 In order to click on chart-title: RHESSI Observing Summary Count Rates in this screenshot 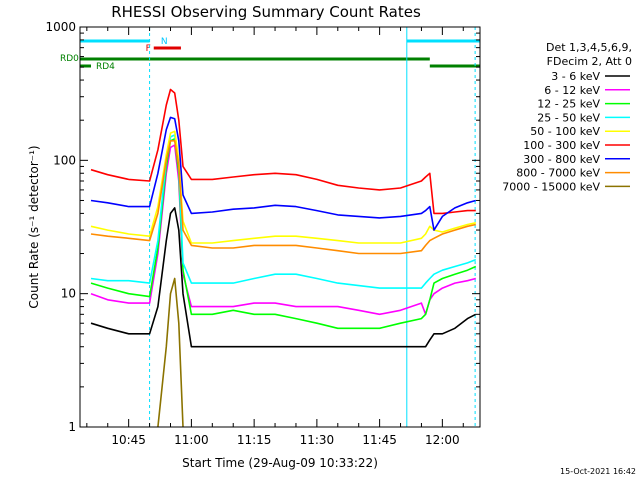, I will do `click(266, 12)`.